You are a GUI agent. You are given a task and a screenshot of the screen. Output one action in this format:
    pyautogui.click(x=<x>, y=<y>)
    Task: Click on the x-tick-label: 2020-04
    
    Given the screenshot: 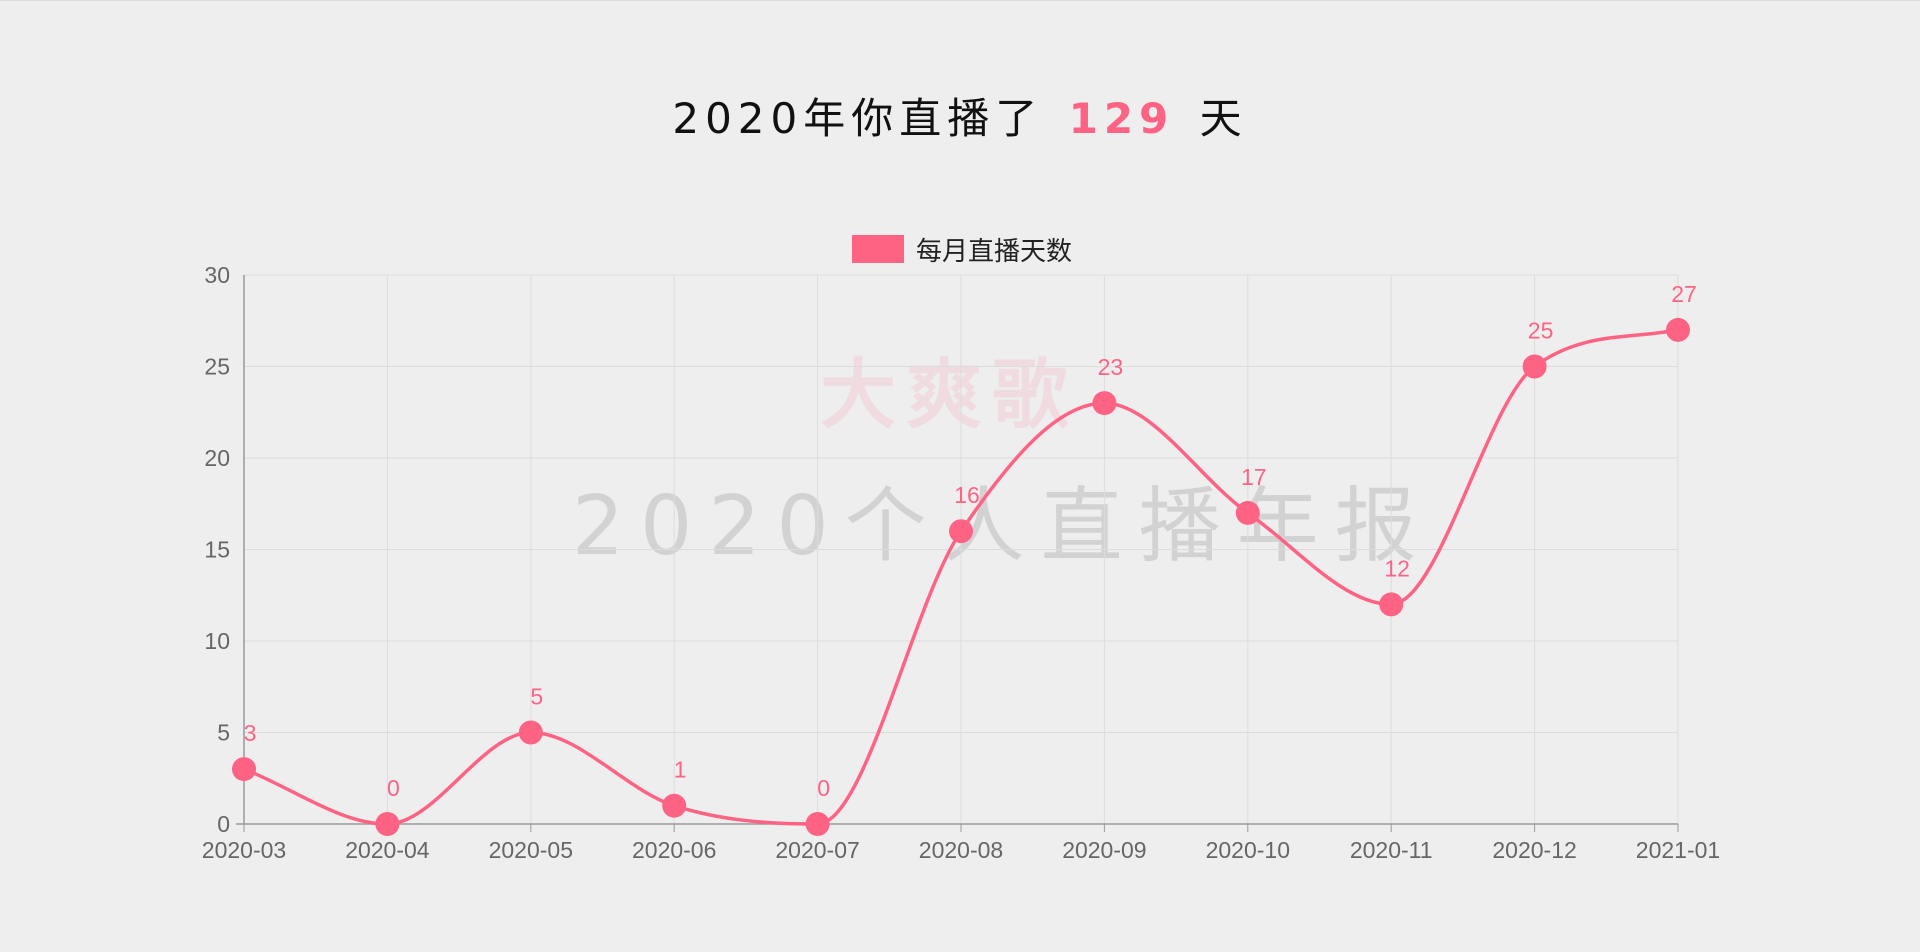 What is the action you would take?
    pyautogui.click(x=387, y=850)
    